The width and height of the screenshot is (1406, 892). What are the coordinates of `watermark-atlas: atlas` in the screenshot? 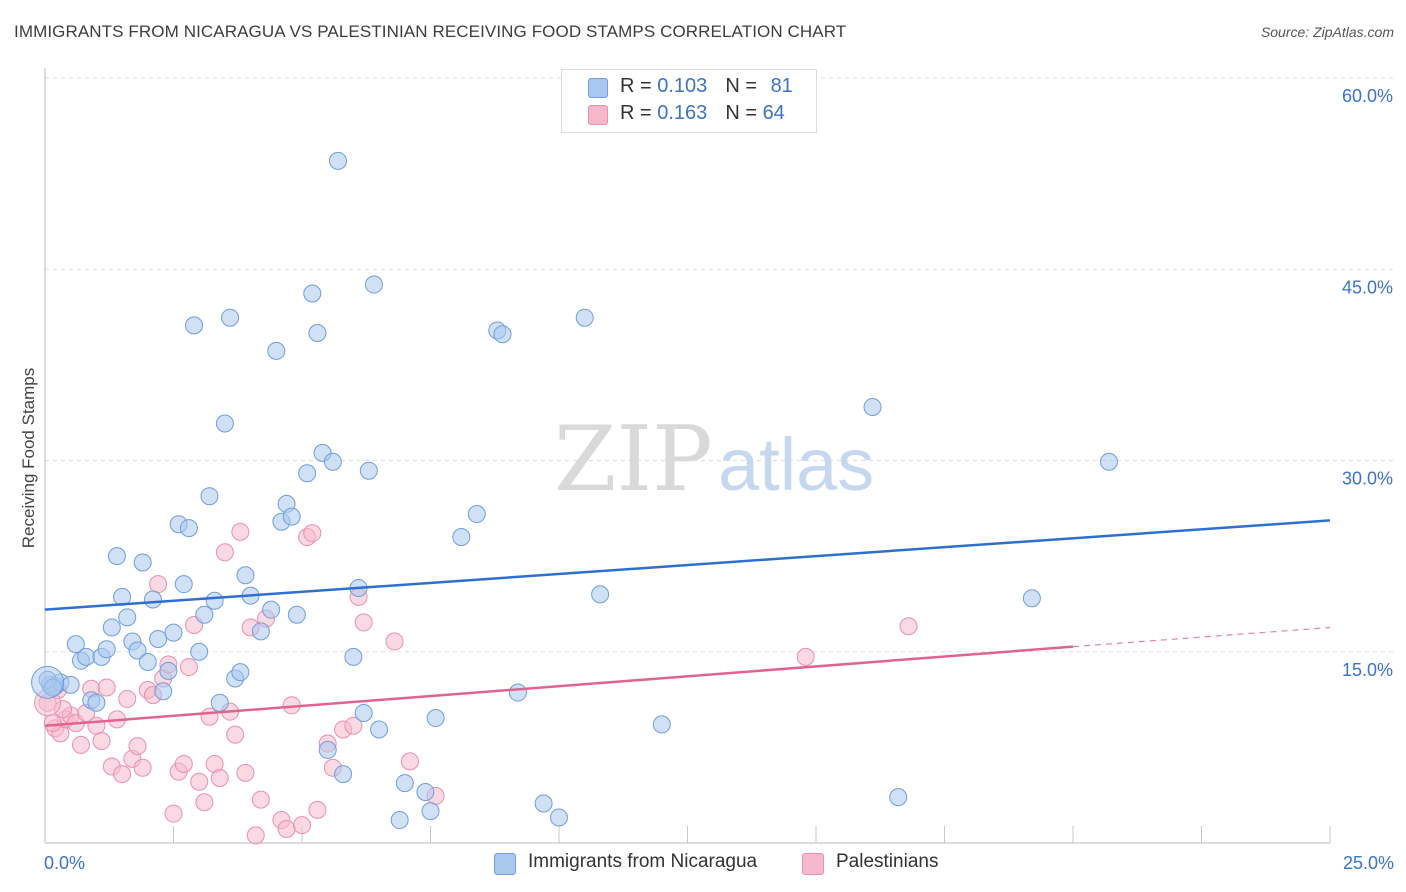 It's located at (796, 464).